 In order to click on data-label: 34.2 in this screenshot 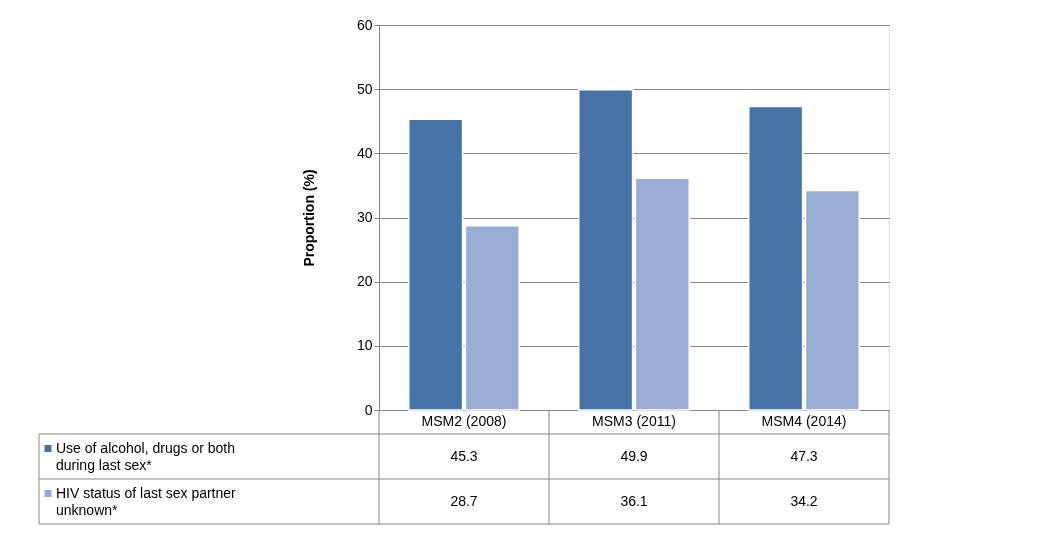, I will do `click(804, 500)`.